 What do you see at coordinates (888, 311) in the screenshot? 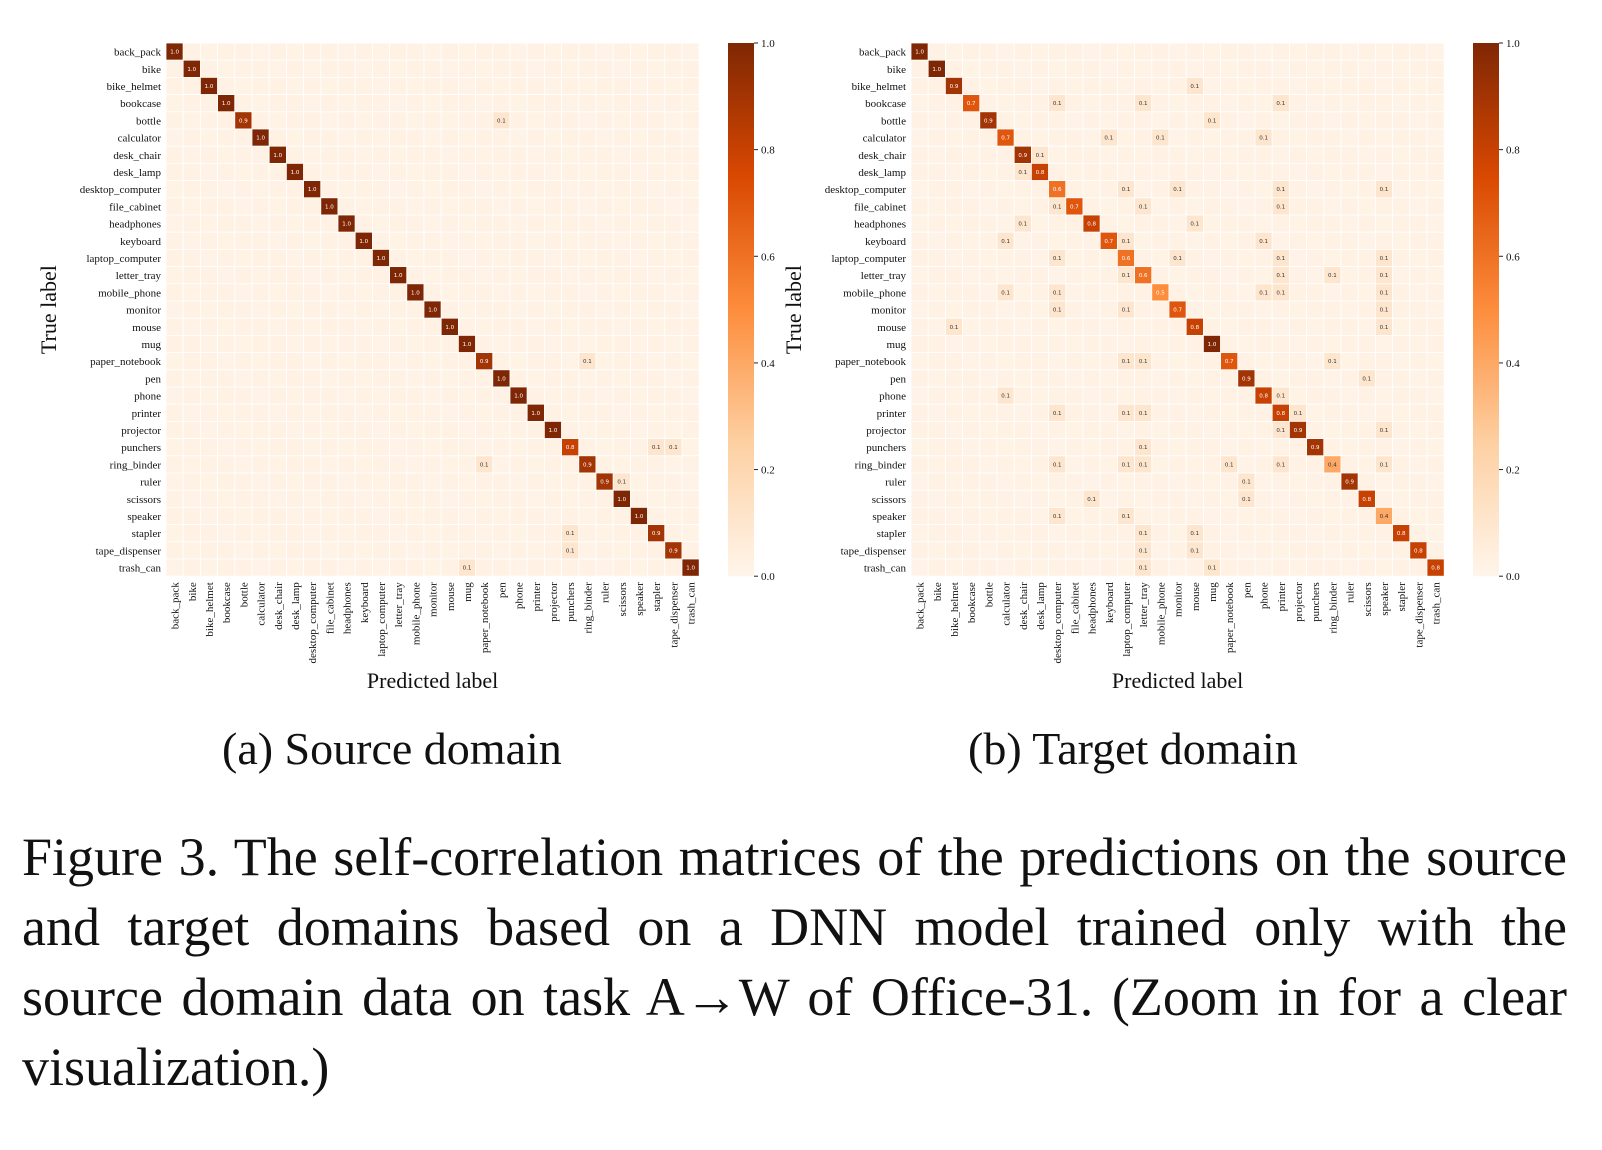
I see `y-tick-label: monitor` at bounding box center [888, 311].